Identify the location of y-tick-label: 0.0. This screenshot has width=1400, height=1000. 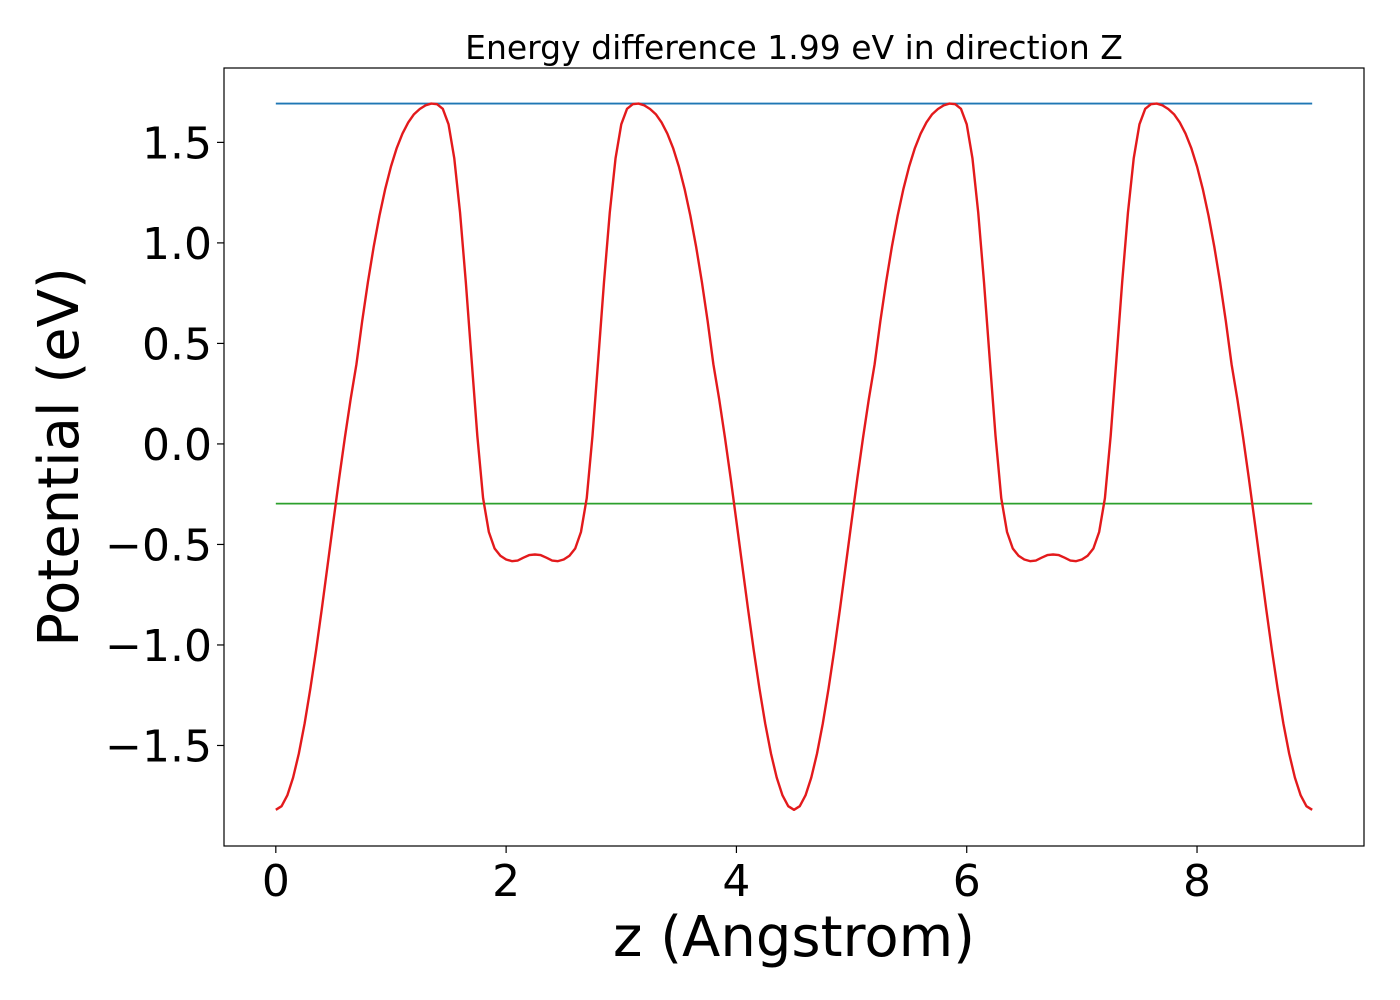
(177, 445).